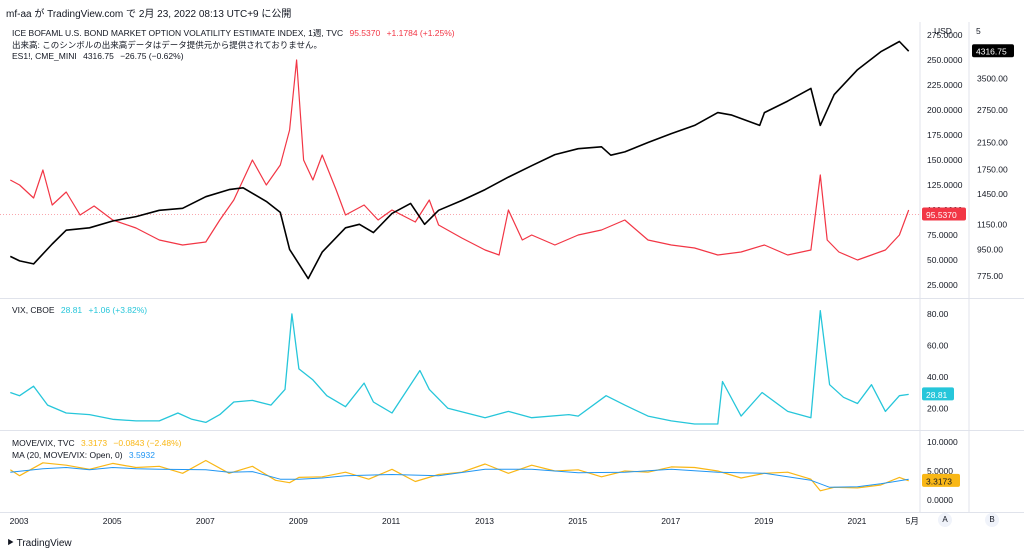 The width and height of the screenshot is (1024, 555). Describe the element at coordinates (205, 521) in the screenshot. I see `time-axis-label: 2007` at that location.